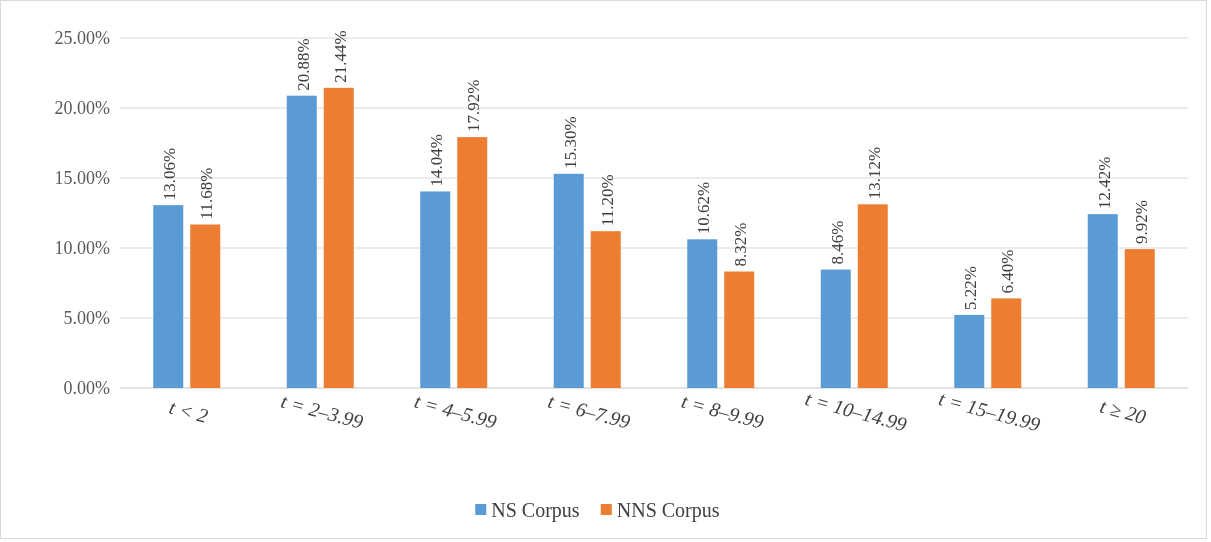 The image size is (1211, 542). What do you see at coordinates (82, 38) in the screenshot?
I see `y-tick-label: 25.00%` at bounding box center [82, 38].